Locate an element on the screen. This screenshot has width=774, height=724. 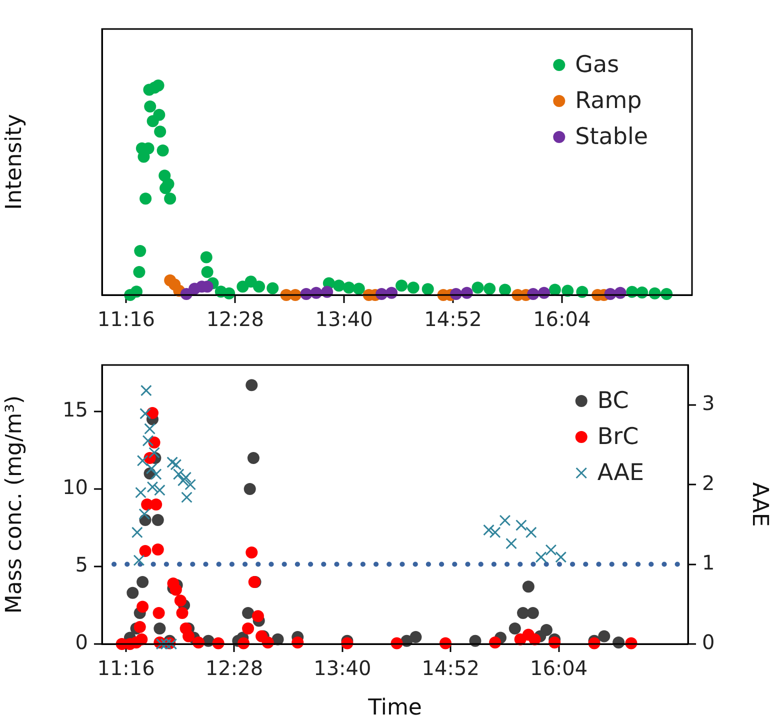
y-tick-label: 5 is located at coordinates (81, 564).